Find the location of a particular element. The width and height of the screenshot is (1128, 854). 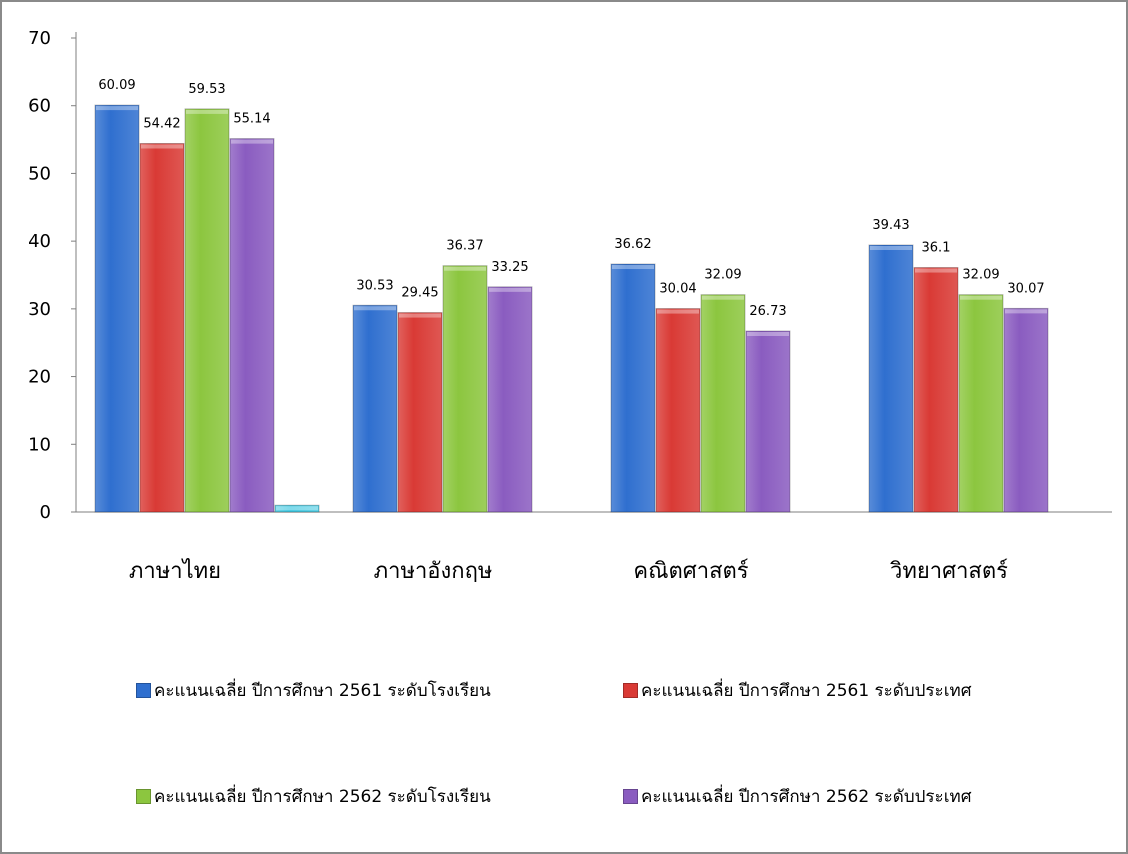

data-label: 26.73 is located at coordinates (767, 311).